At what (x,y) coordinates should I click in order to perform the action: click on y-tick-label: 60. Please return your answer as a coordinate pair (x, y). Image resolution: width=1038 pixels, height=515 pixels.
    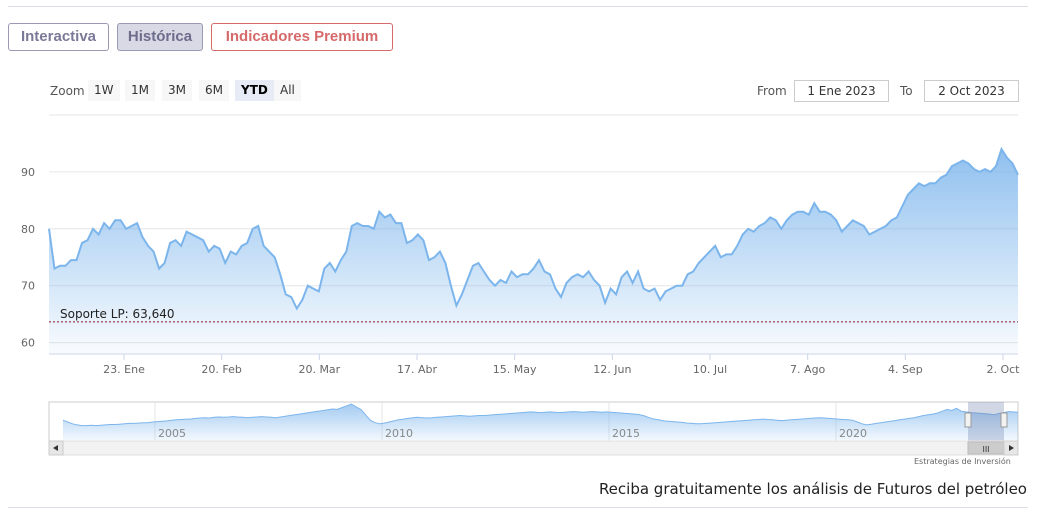
    Looking at the image, I should click on (28, 343).